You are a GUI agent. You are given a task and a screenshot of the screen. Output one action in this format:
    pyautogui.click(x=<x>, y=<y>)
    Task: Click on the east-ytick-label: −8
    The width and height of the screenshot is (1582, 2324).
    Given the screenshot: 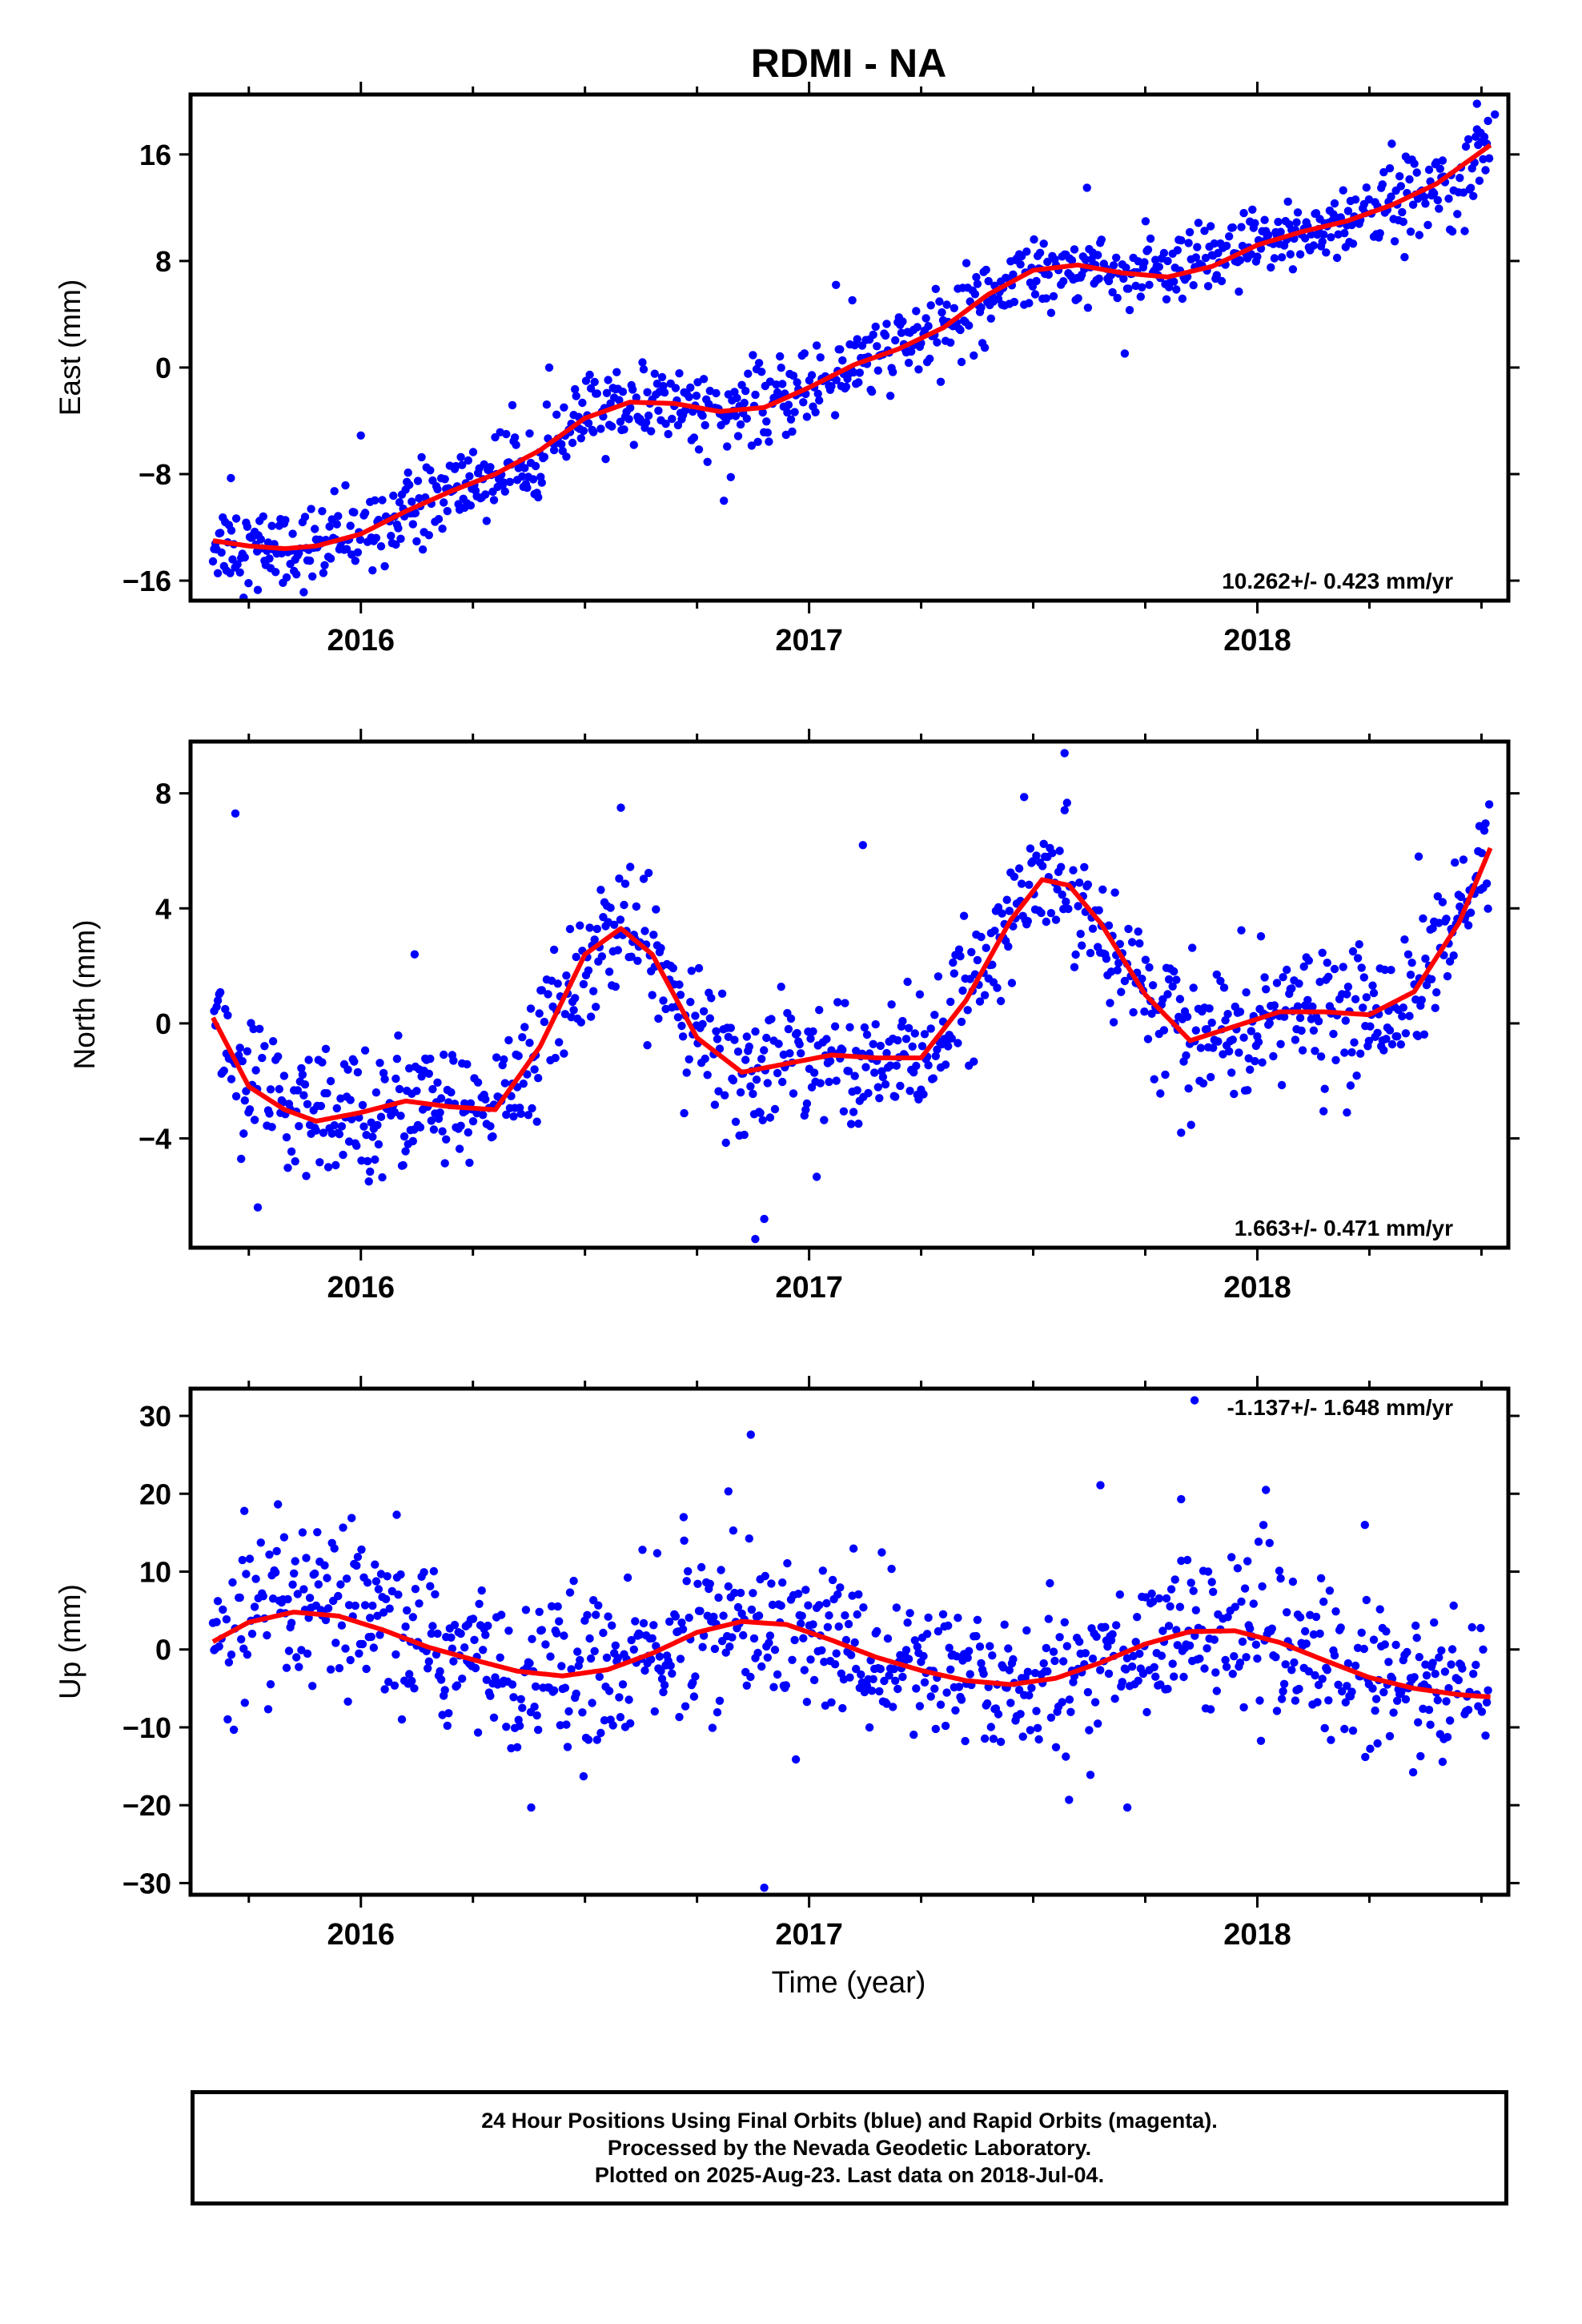 What is the action you would take?
    pyautogui.click(x=155, y=474)
    